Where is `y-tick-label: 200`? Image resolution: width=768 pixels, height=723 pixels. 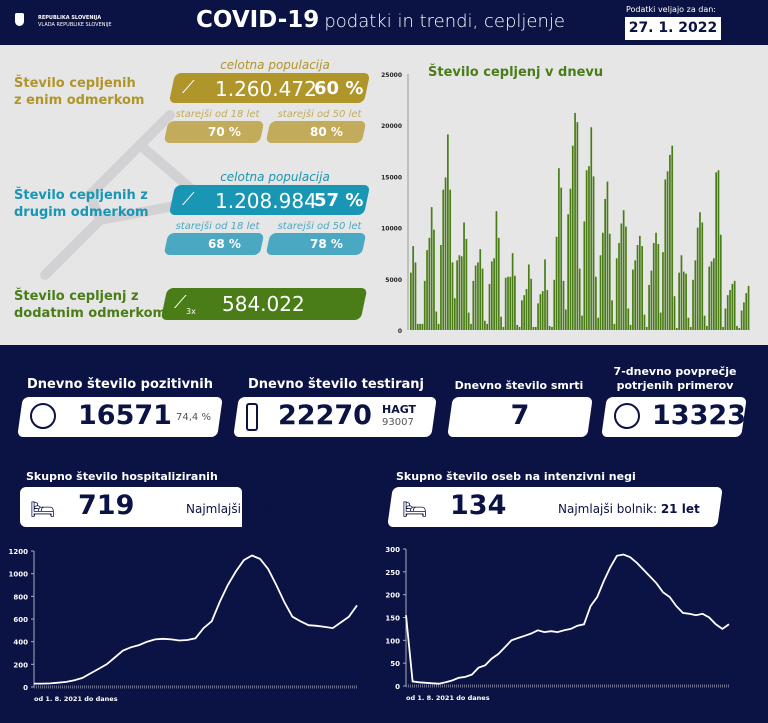 y-tick-label: 200 is located at coordinates (20, 665).